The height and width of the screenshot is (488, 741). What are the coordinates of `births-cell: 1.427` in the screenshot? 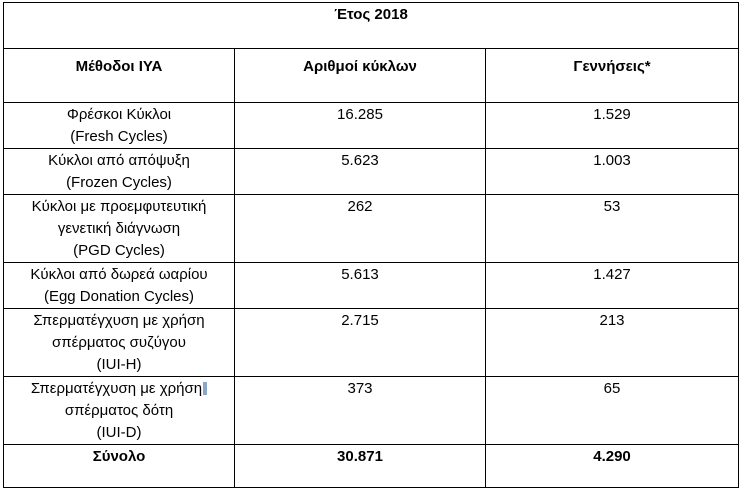 It's located at (612, 285).